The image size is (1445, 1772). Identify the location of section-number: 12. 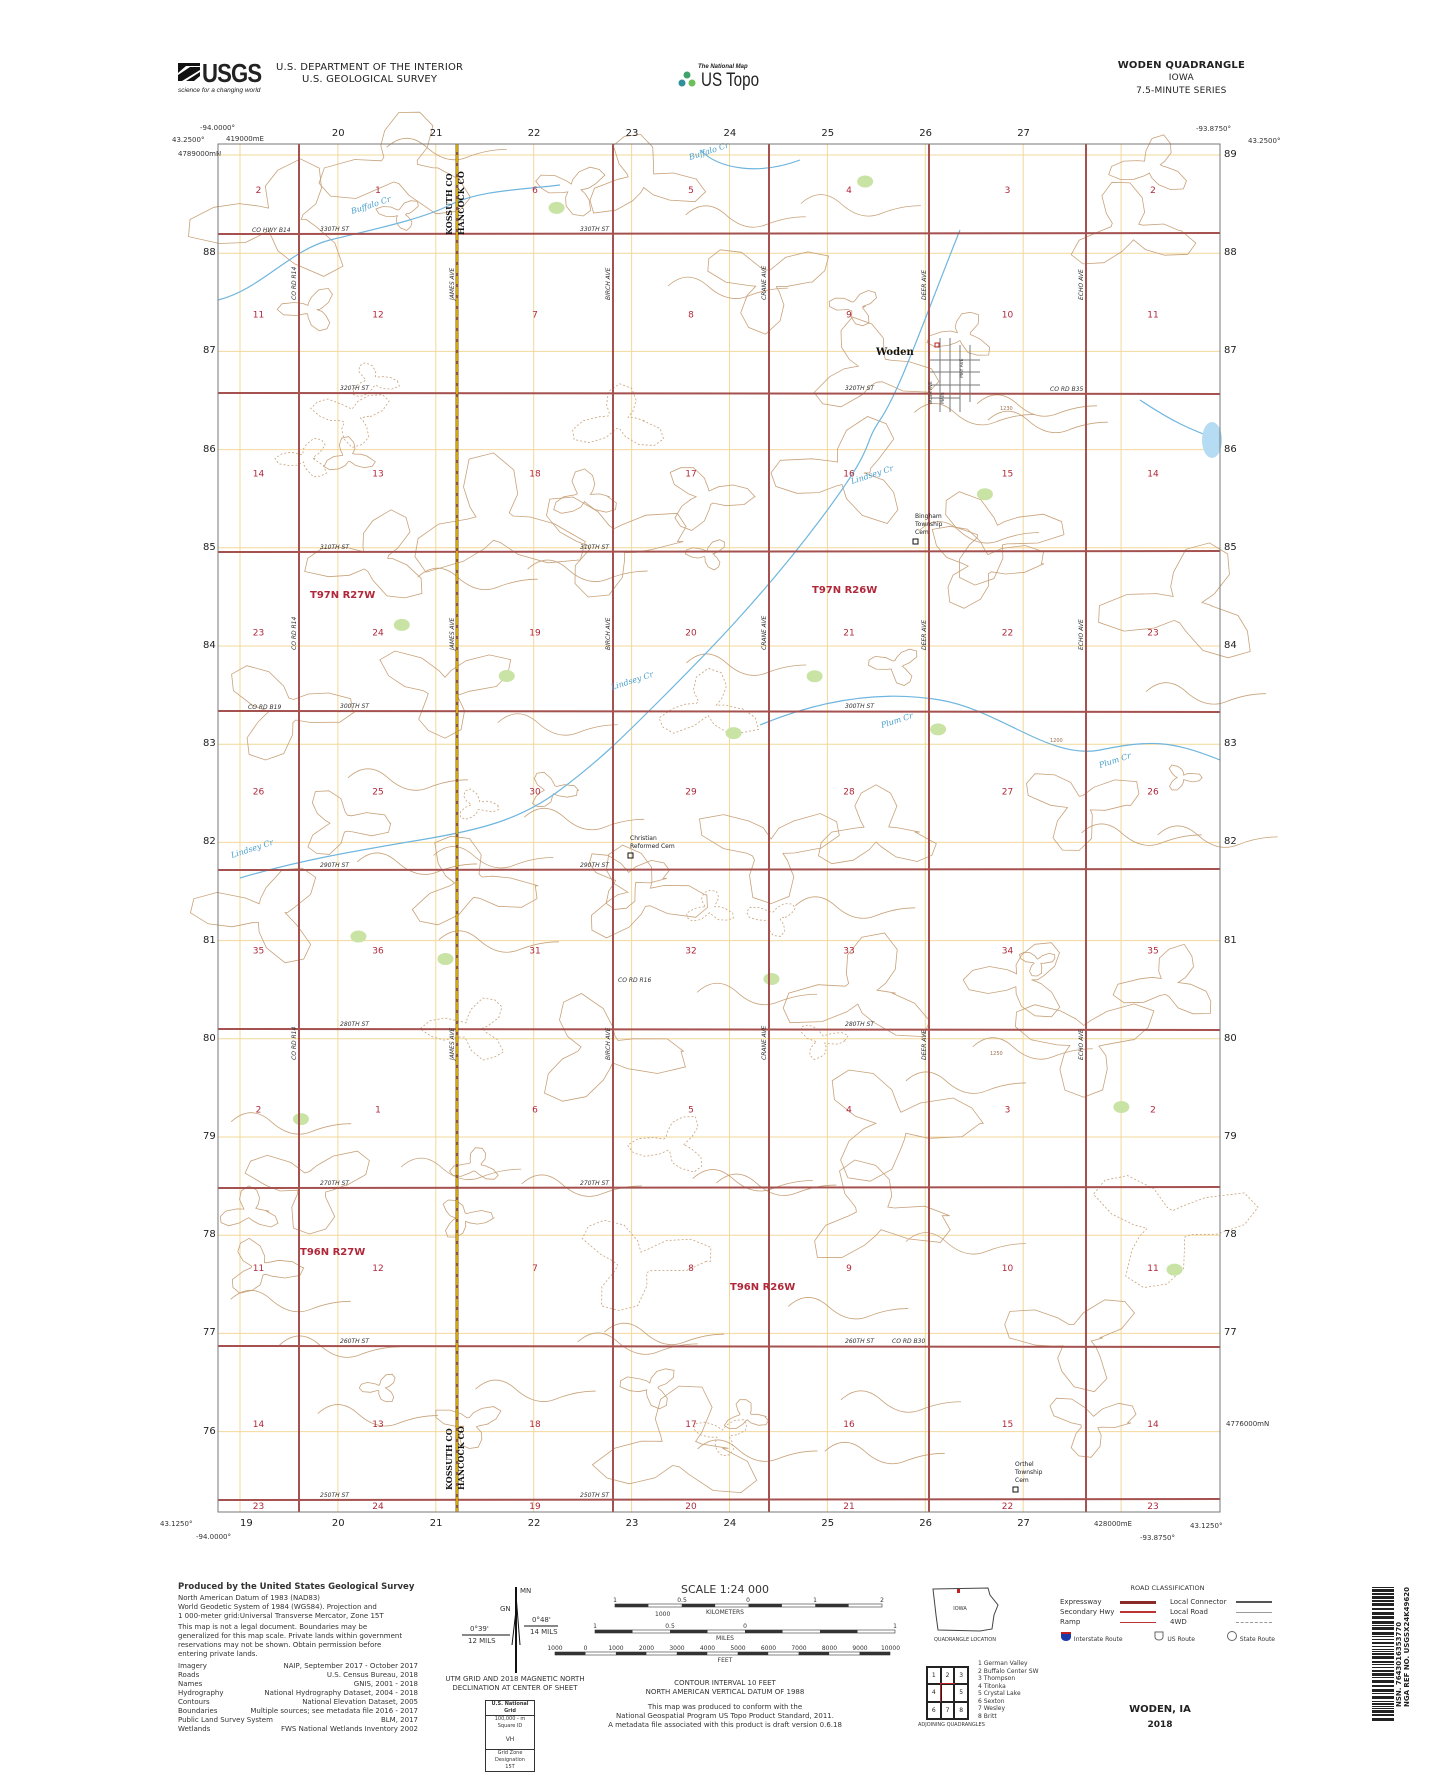
(377, 1269).